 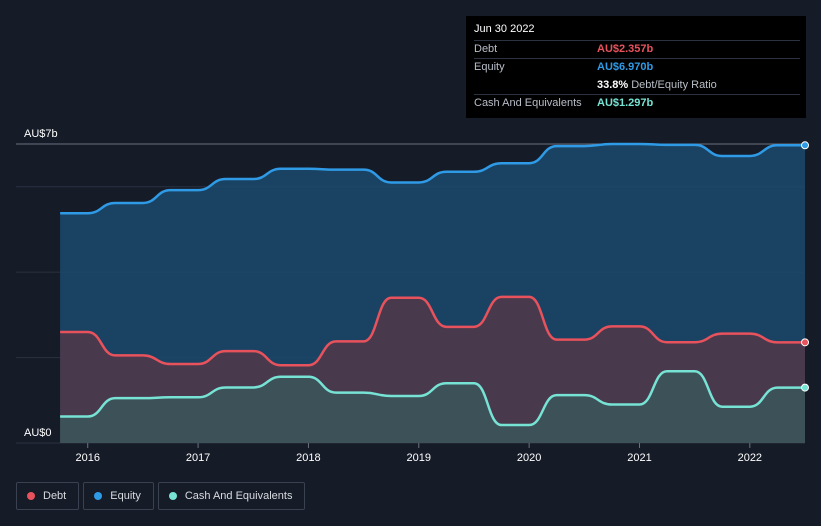 What do you see at coordinates (613, 85) in the screenshot?
I see `tooltip-ratio-value: 33.8%` at bounding box center [613, 85].